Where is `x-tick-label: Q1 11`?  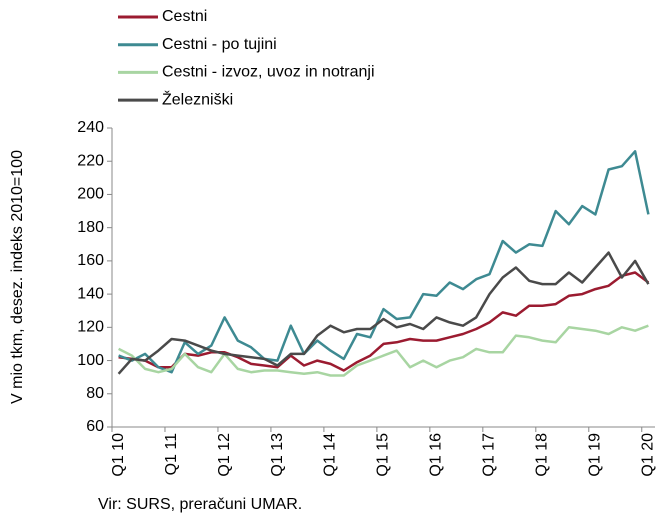
x-tick-label: Q1 11 is located at coordinates (171, 454).